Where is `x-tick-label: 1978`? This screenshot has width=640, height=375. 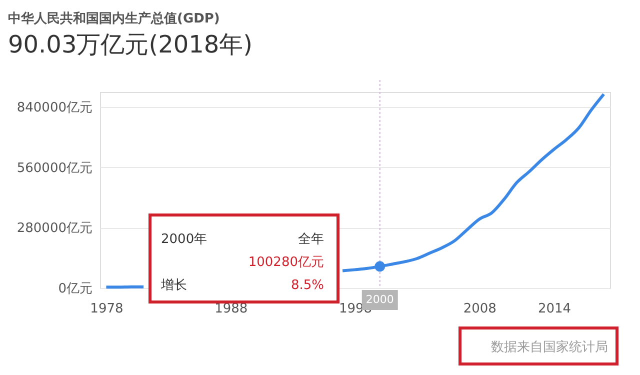
x-tick-label: 1978 is located at coordinates (107, 309).